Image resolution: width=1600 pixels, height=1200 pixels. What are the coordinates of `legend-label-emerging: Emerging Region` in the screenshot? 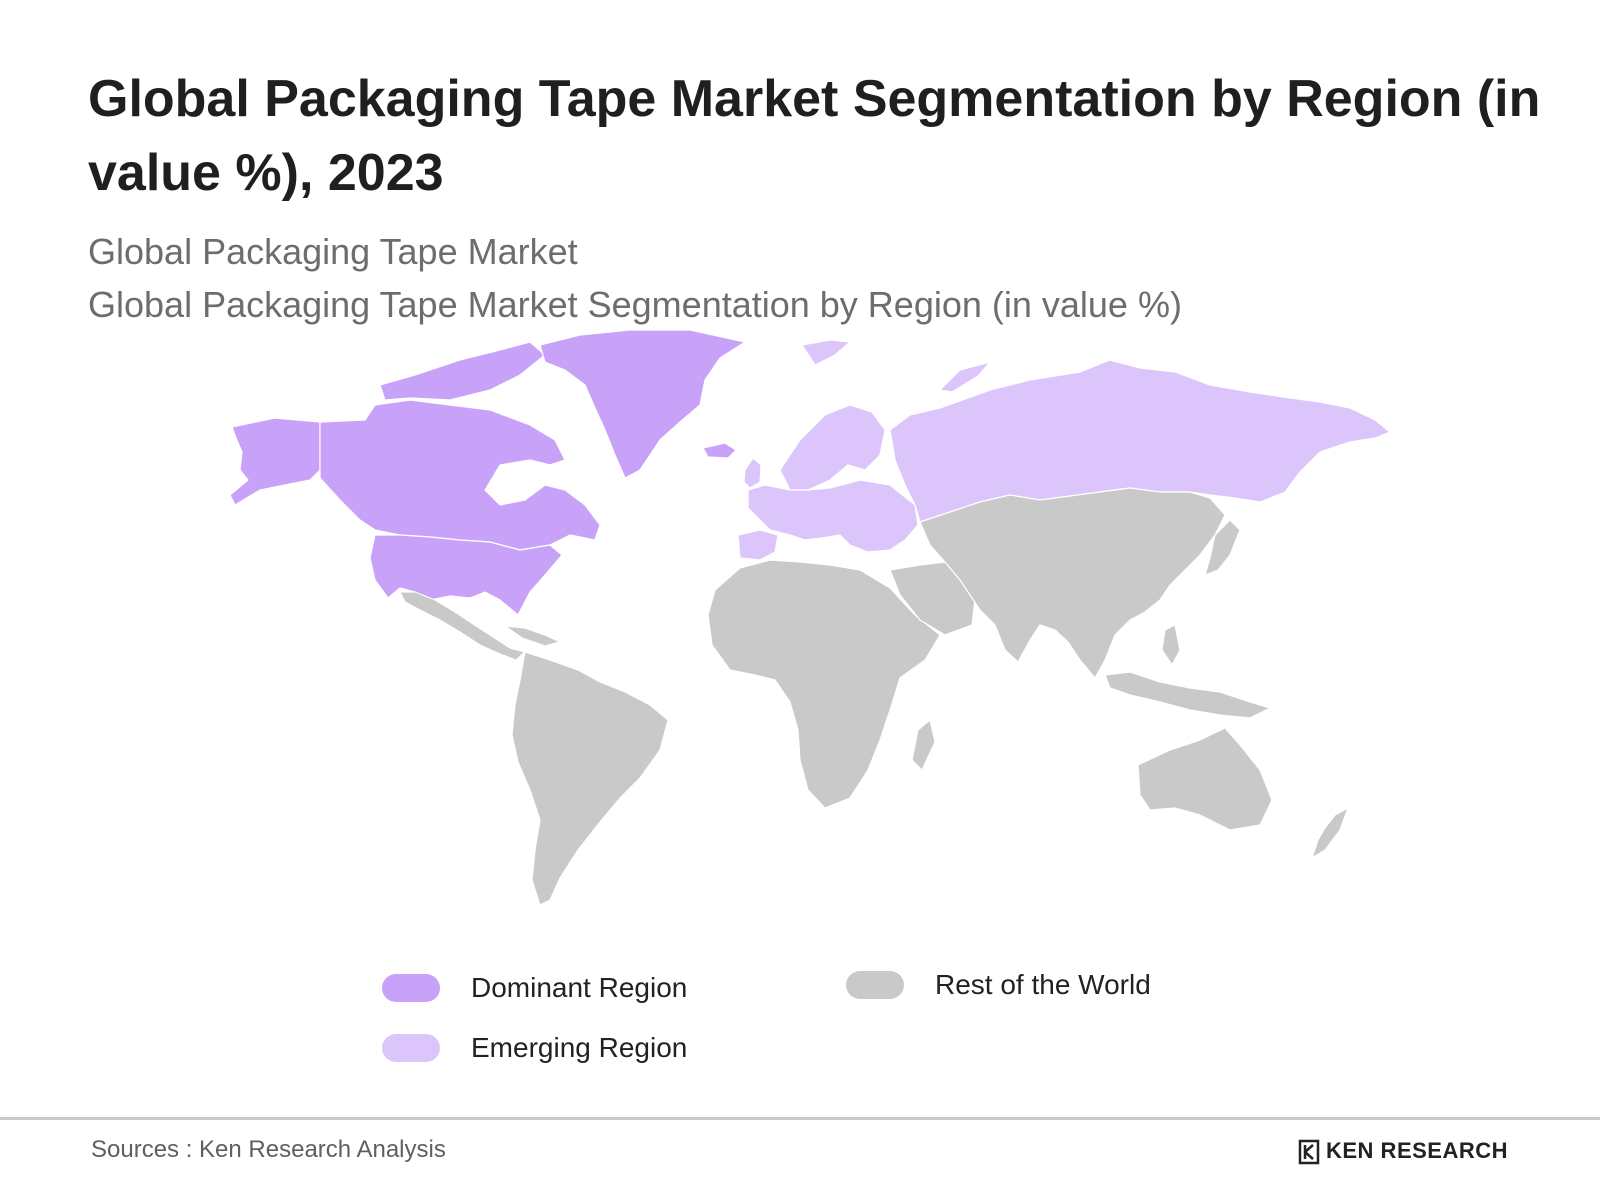 It's located at (579, 1047).